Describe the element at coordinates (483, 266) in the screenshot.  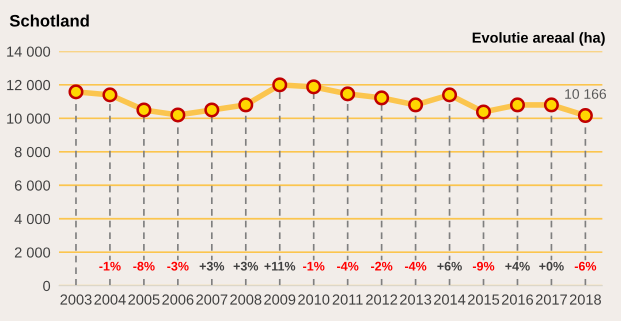
I see `annotation: -9%` at that location.